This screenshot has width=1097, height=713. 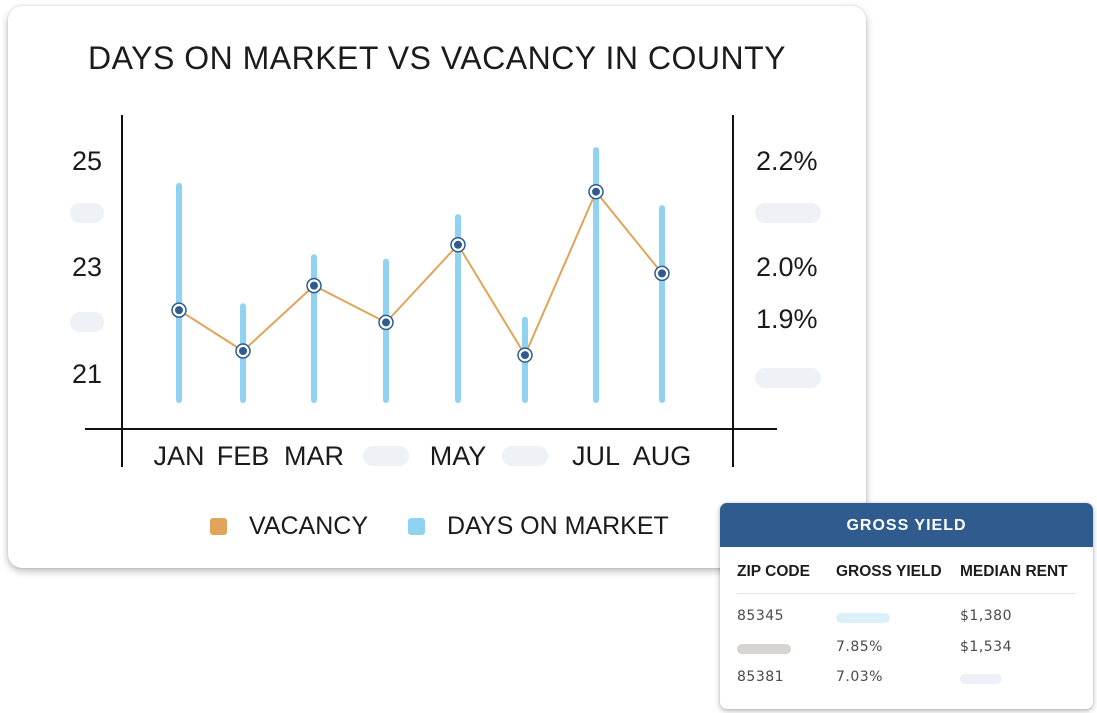 I want to click on legend-days-on-market: DAYS ON MARKET, so click(x=538, y=526).